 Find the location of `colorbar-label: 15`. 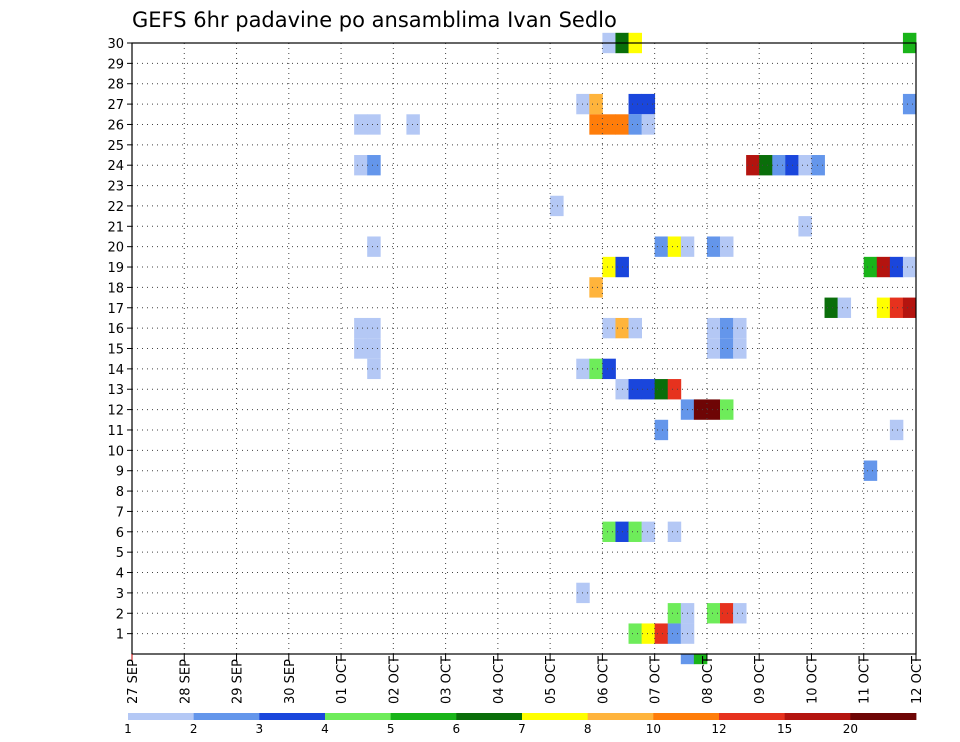

colorbar-label: 15 is located at coordinates (784, 729).